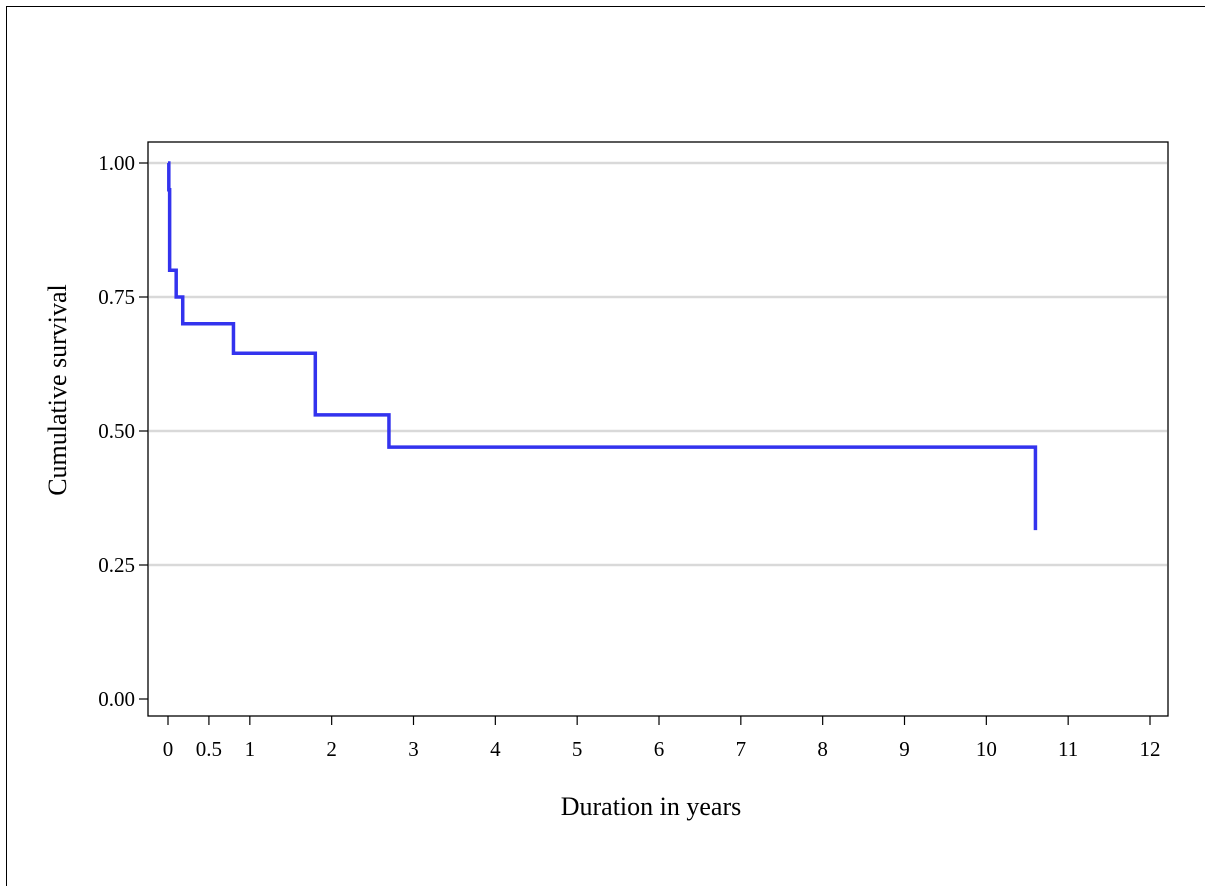  I want to click on x-tick-label: 0.5, so click(209, 749).